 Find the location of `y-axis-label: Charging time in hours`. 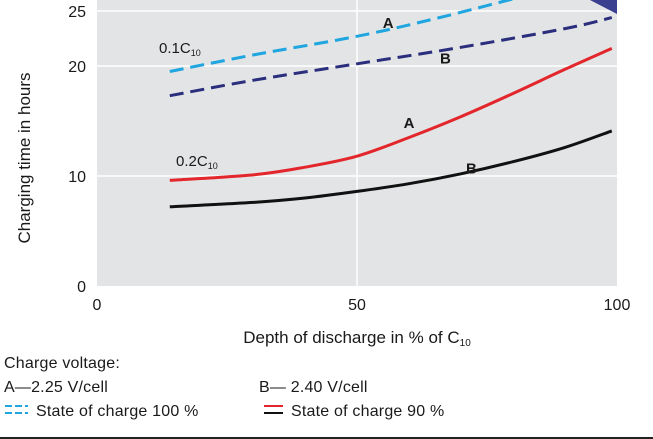

y-axis-label: Charging time in hours is located at coordinates (24, 157).